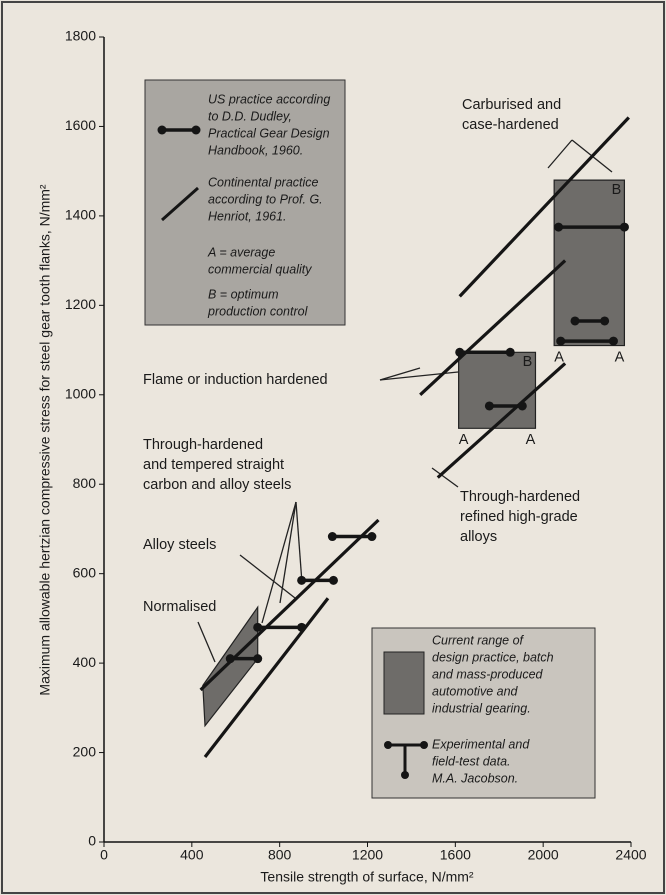 Image resolution: width=666 pixels, height=895 pixels. Describe the element at coordinates (241, 252) in the screenshot. I see `legend-text: A = average` at that location.